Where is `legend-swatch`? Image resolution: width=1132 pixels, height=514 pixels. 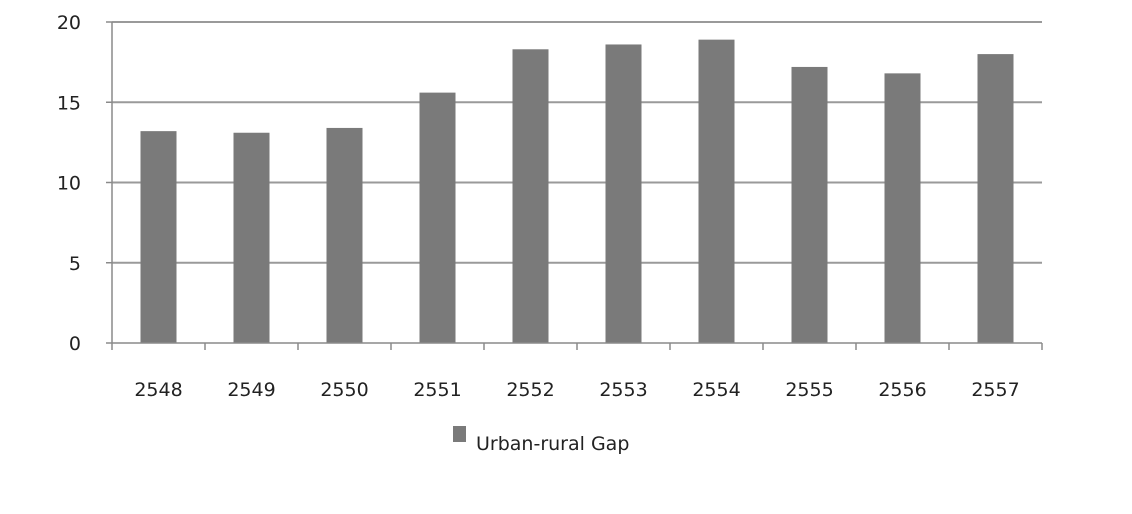 legend-swatch is located at coordinates (459, 434).